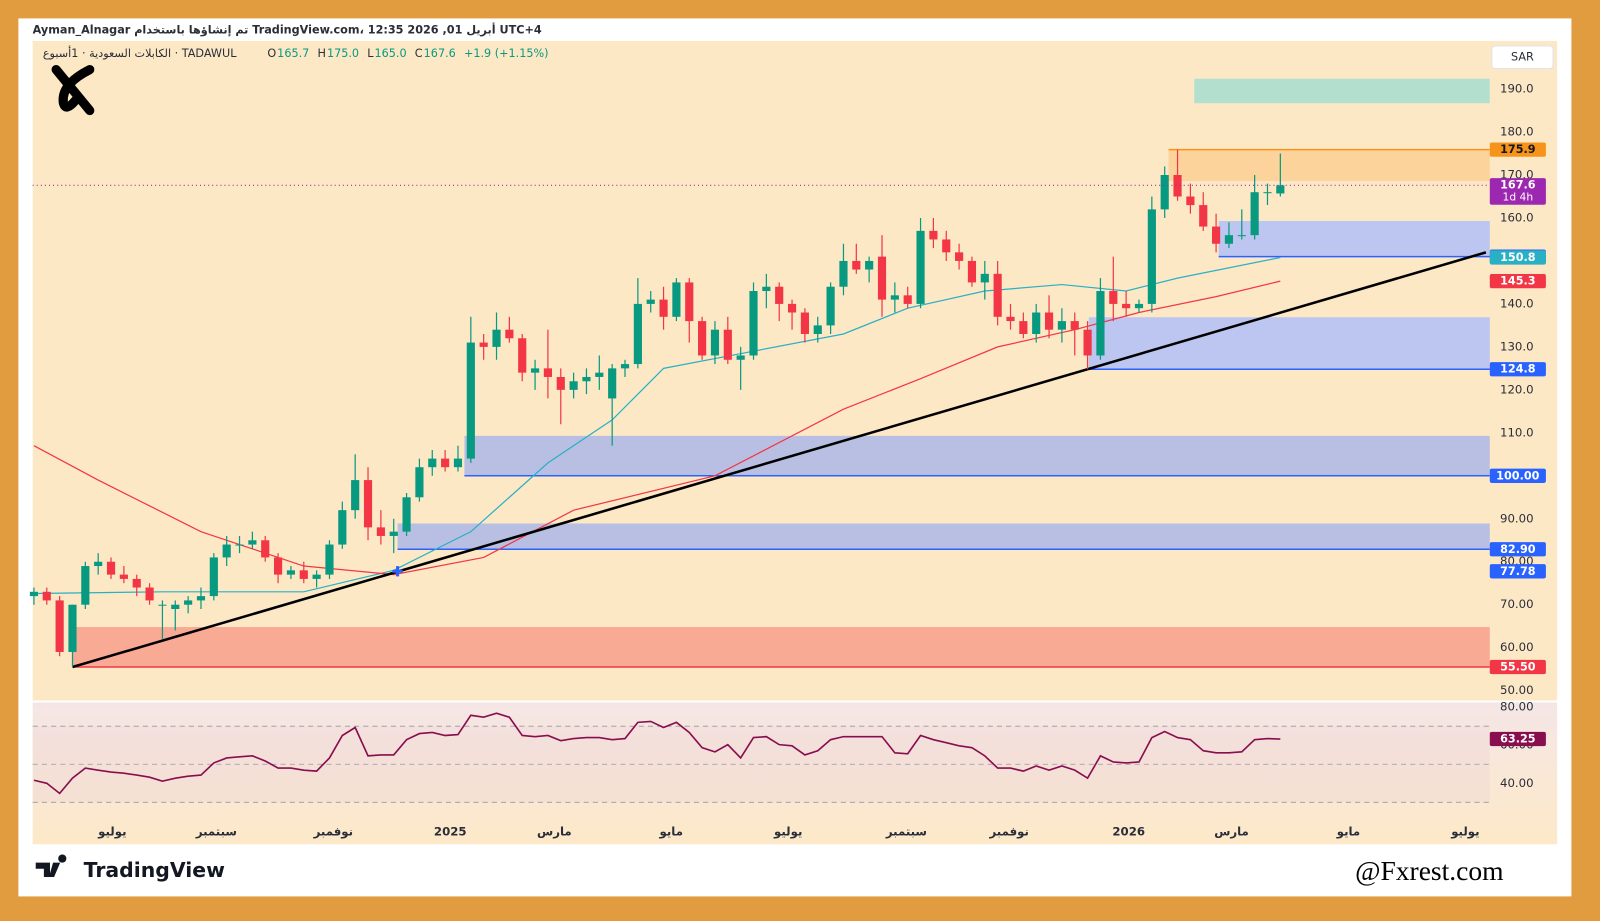 The image size is (1600, 921). What do you see at coordinates (506, 53) in the screenshot?
I see `legend-value: +1.9 (+1.15%)` at bounding box center [506, 53].